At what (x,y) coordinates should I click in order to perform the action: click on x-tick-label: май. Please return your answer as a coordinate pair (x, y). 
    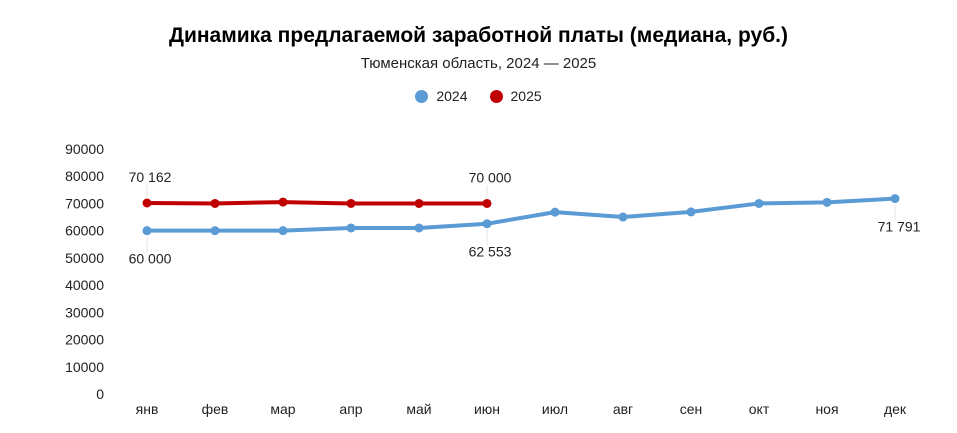
    Looking at the image, I should click on (418, 409).